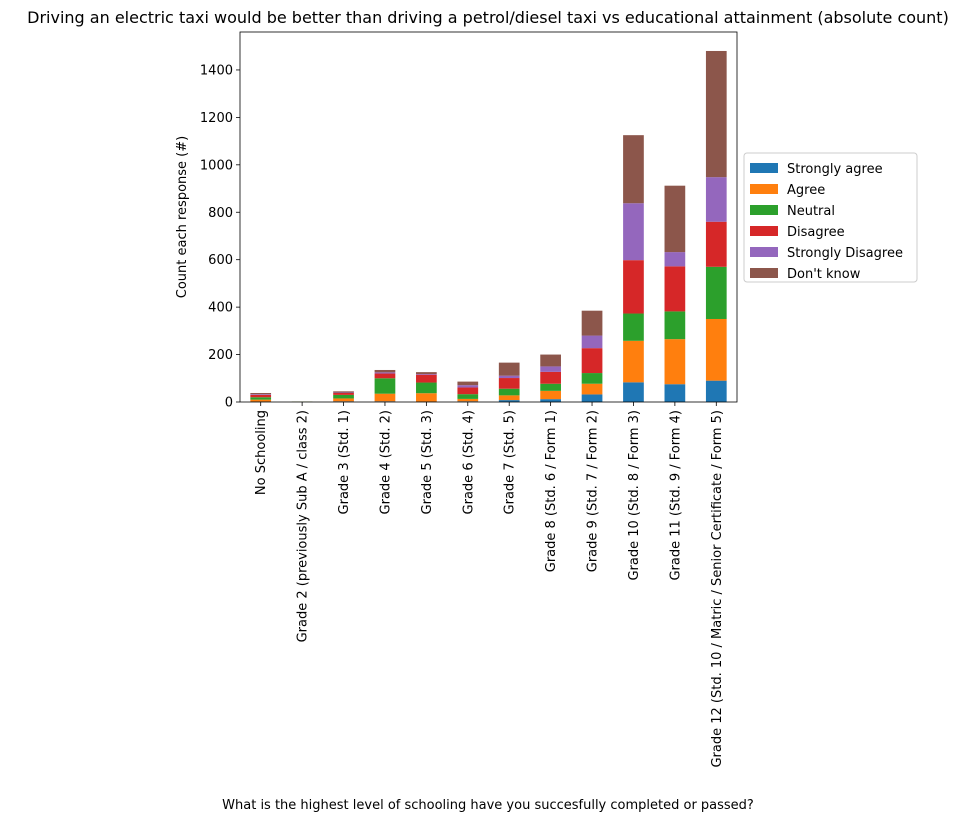  What do you see at coordinates (593, 491) in the screenshot?
I see `x-tick-label: Grade 9 (Std. 7 / Form 2)` at bounding box center [593, 491].